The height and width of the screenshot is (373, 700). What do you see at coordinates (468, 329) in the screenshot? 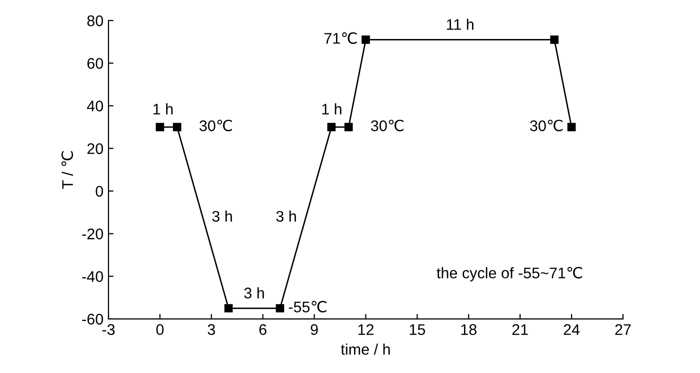
I see `x-tick-label: 18` at bounding box center [468, 329].